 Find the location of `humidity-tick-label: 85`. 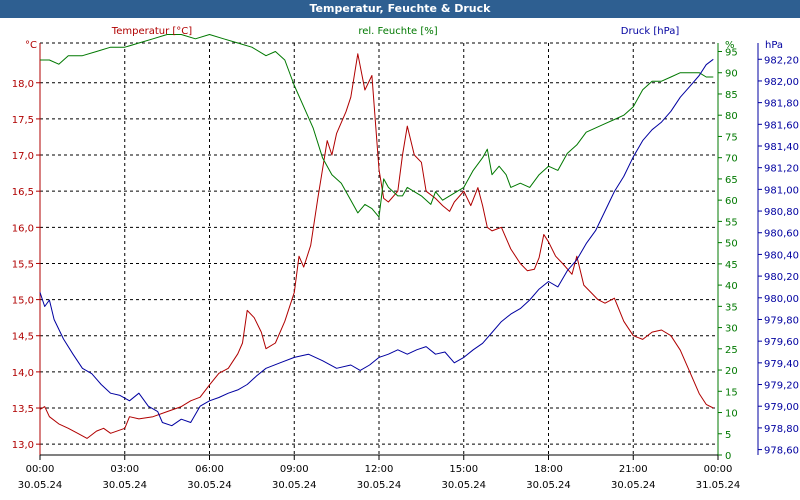

humidity-tick-label: 85 is located at coordinates (731, 95).